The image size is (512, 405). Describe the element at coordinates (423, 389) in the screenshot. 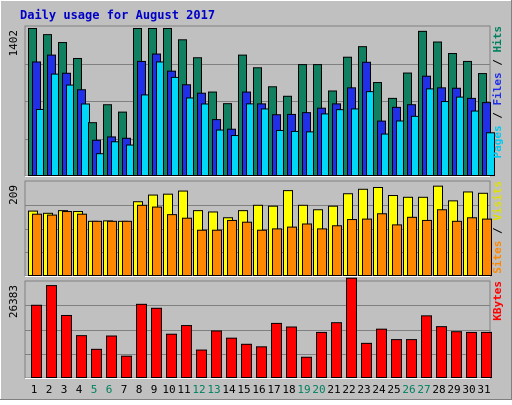

I see `x-tick-label-27: 27` at that location.